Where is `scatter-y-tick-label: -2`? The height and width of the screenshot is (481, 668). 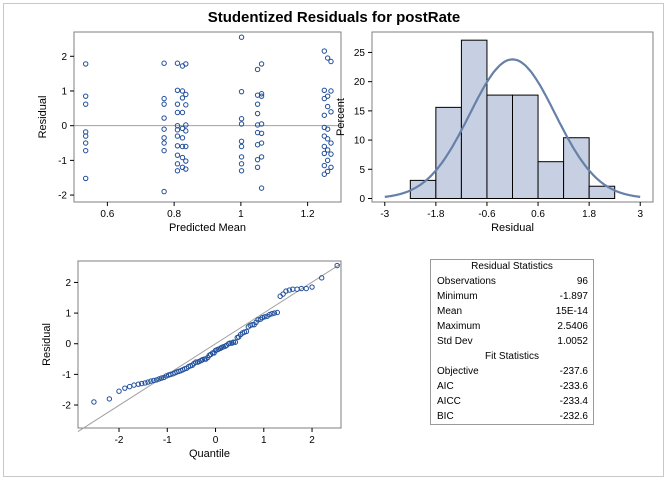
scatter-y-tick-label: -2 is located at coordinates (62, 196).